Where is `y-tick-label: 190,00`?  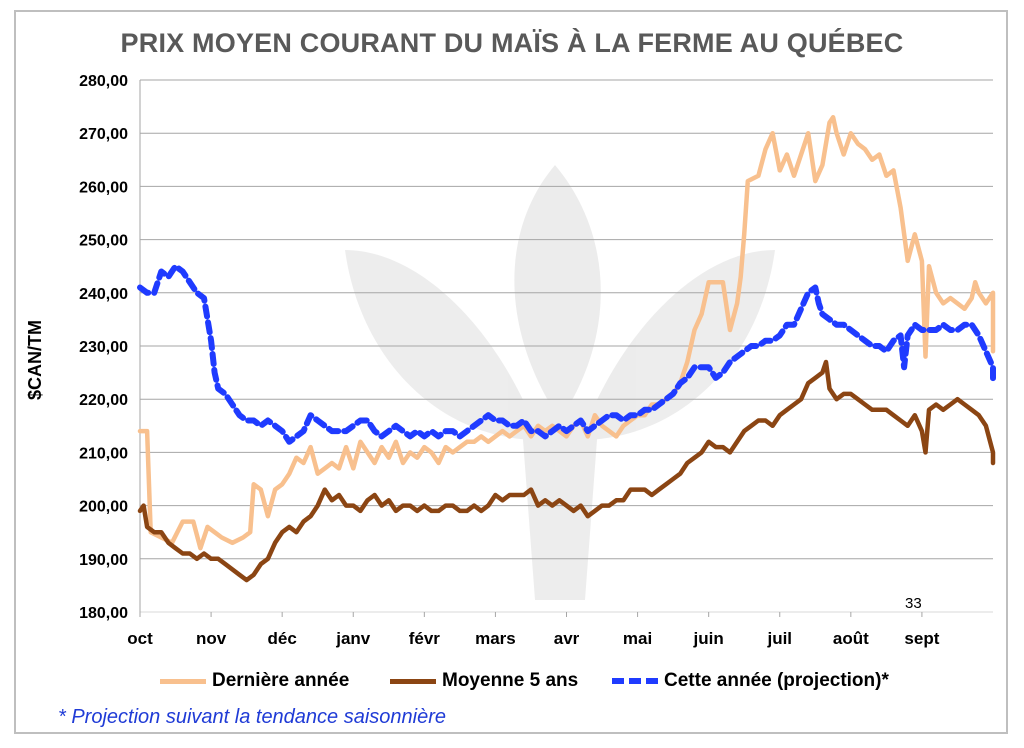
y-tick-label: 190,00 is located at coordinates (103, 560).